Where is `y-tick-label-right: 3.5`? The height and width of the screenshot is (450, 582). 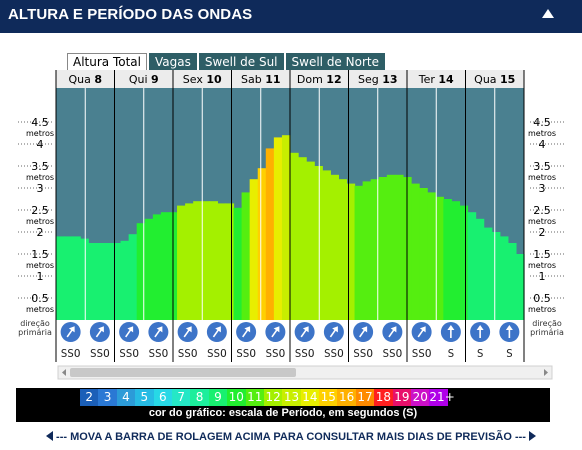 y-tick-label-right: 3.5 is located at coordinates (542, 166).